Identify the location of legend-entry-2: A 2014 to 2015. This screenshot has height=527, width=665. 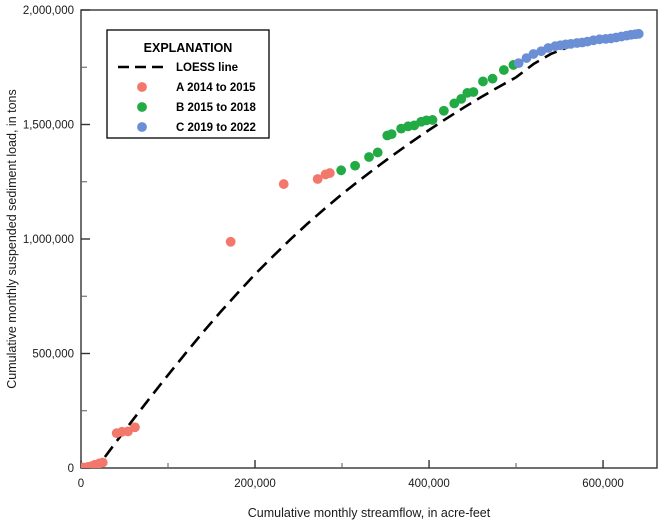
(196, 88).